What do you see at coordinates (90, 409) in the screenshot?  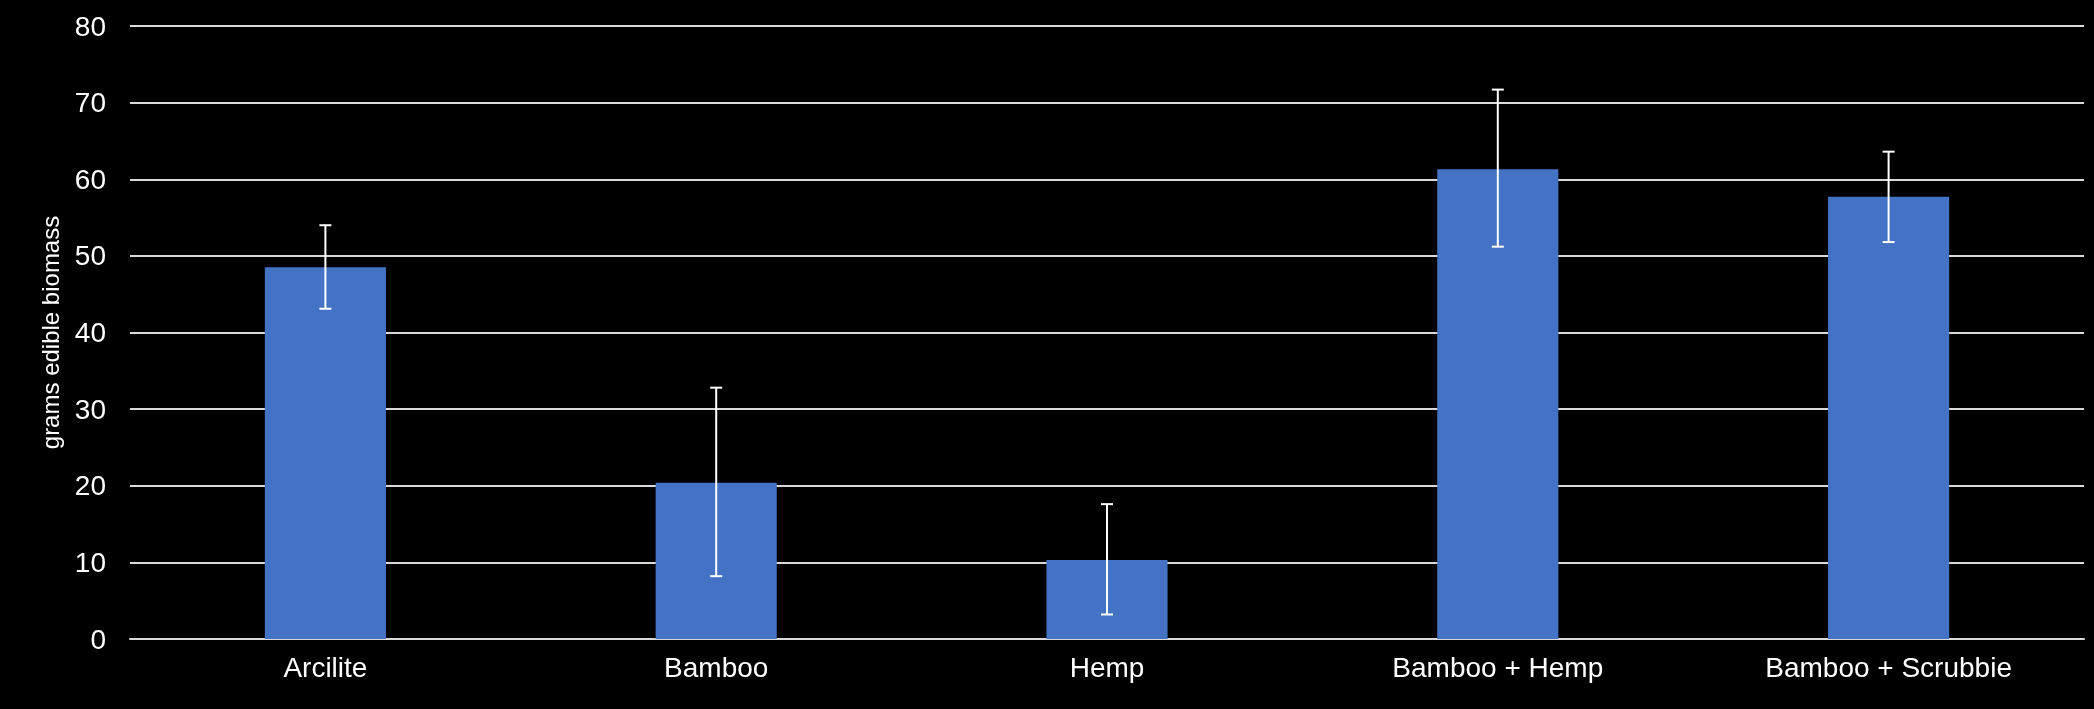 I see `y-tick-label: 30` at bounding box center [90, 409].